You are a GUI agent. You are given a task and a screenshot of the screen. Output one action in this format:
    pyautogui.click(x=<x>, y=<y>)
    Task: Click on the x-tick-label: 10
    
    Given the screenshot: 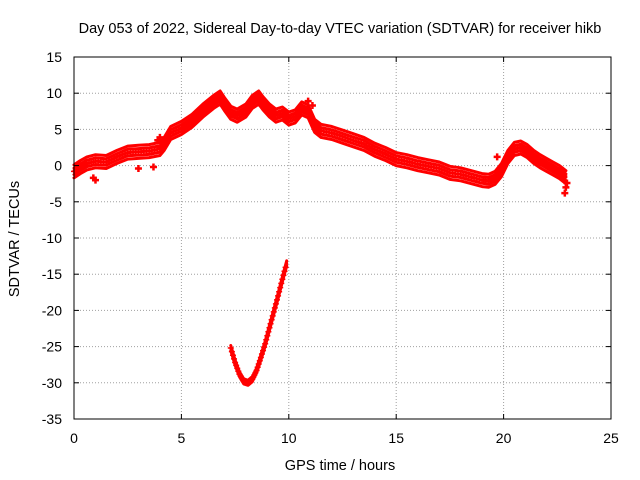 What is the action you would take?
    pyautogui.click(x=289, y=438)
    